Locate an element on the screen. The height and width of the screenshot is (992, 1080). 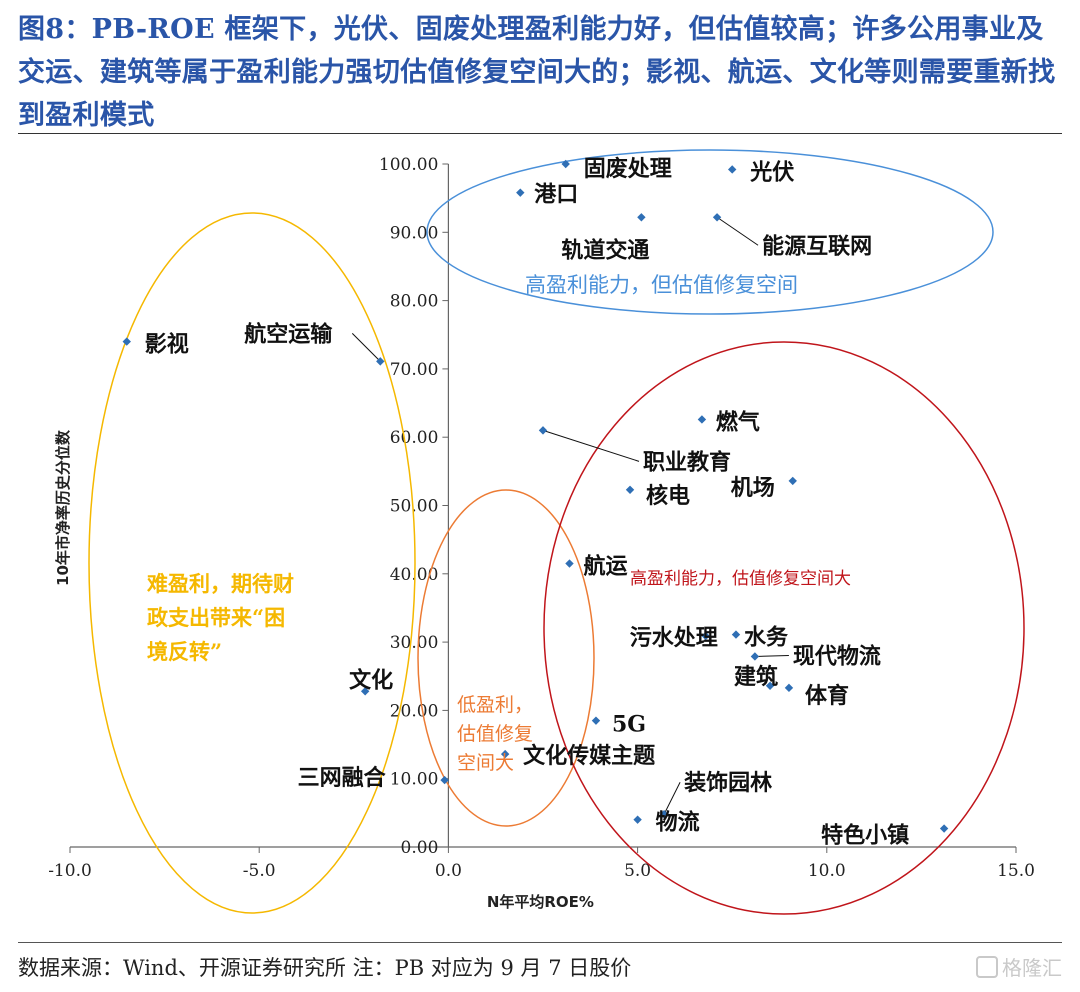
label-sewage-treatment: 污水处理 is located at coordinates (674, 638).